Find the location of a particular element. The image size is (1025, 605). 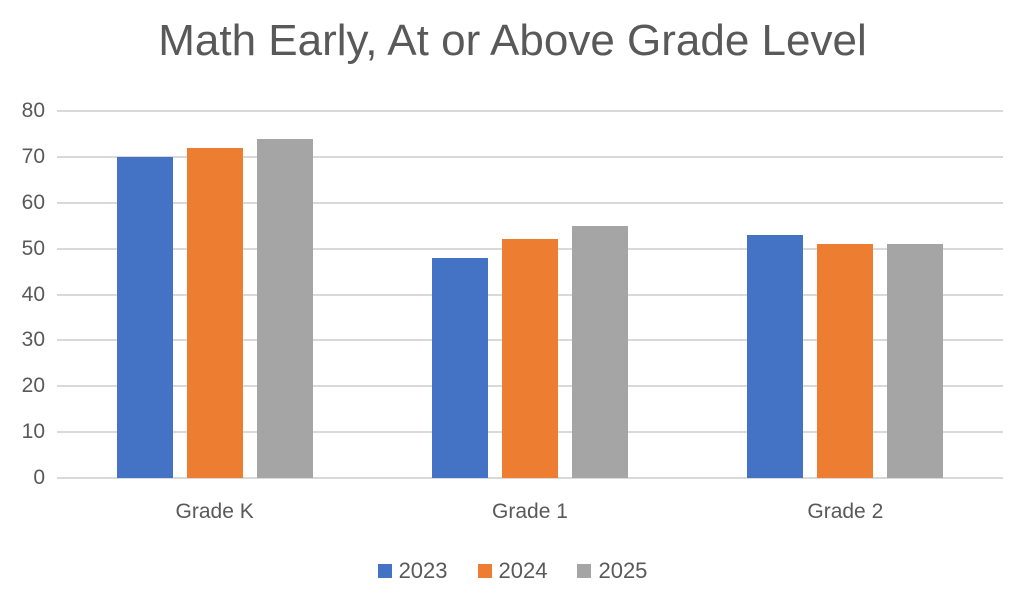

chart-title: Math Early, At or Above Grade Level is located at coordinates (512, 40).